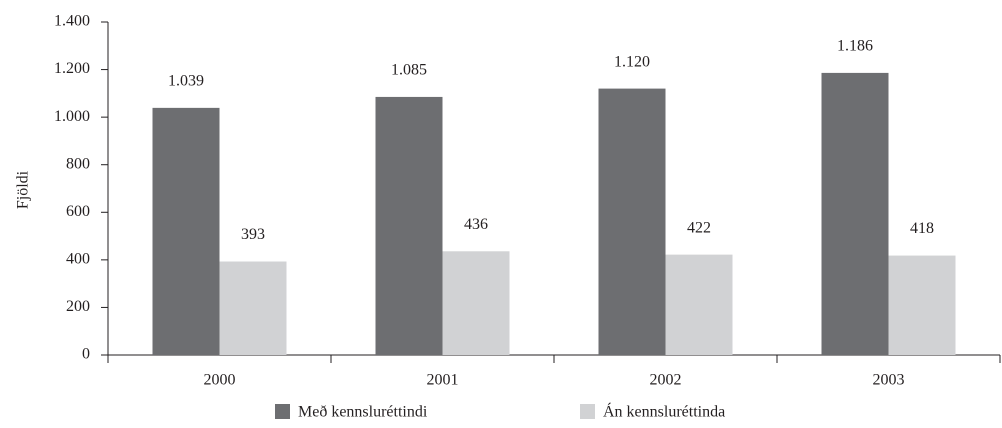 This screenshot has height=428, width=1002. I want to click on y-tick-label: 800, so click(78, 163).